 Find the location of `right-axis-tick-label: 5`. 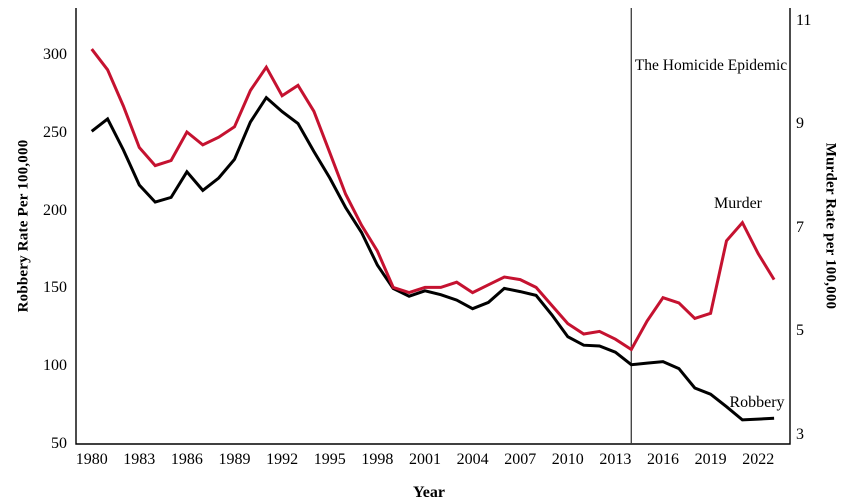

right-axis-tick-label: 5 is located at coordinates (800, 331).